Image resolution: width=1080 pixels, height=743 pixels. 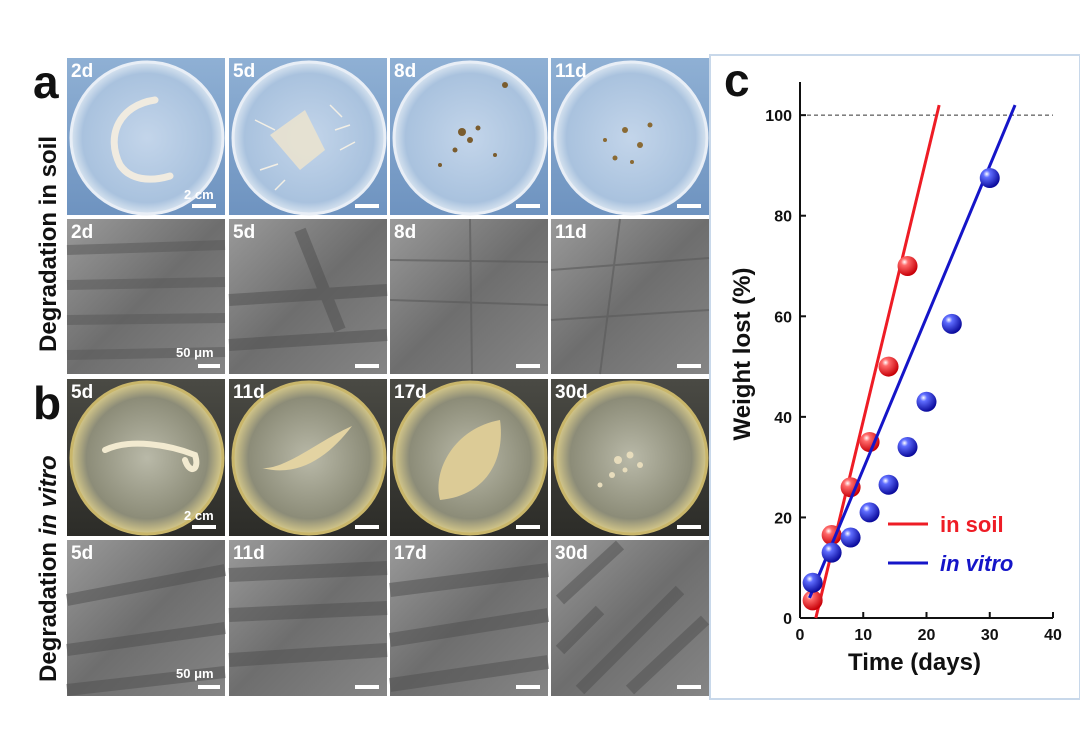 I want to click on panel-a-sem-row: 2d 50 μm 5d 8d 11d, so click(x=388, y=296).